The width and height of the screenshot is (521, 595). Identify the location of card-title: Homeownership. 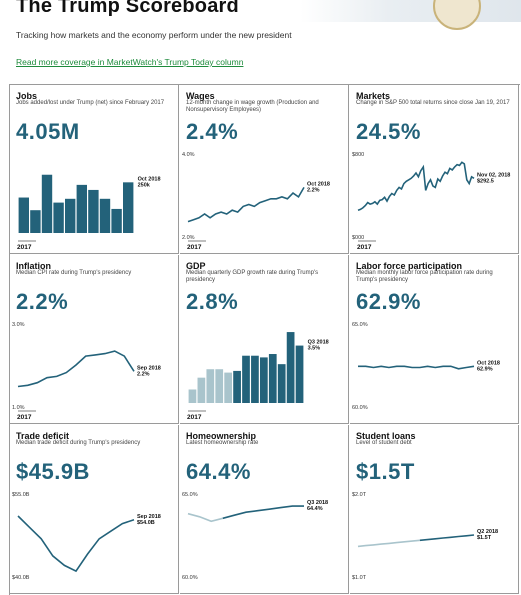
(221, 436).